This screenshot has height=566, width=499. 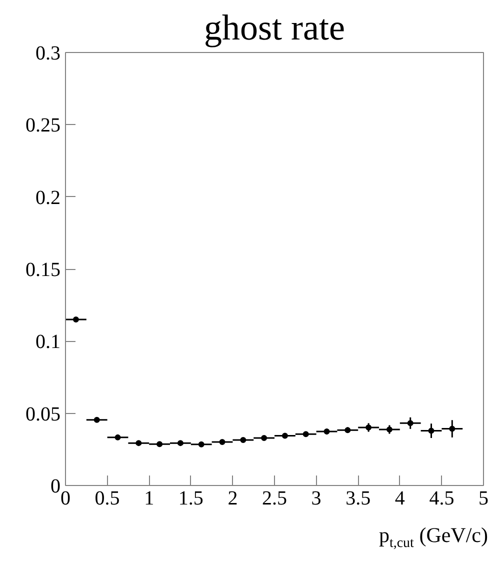 What do you see at coordinates (274, 499) in the screenshot?
I see `x-tick-label: 2.5` at bounding box center [274, 499].